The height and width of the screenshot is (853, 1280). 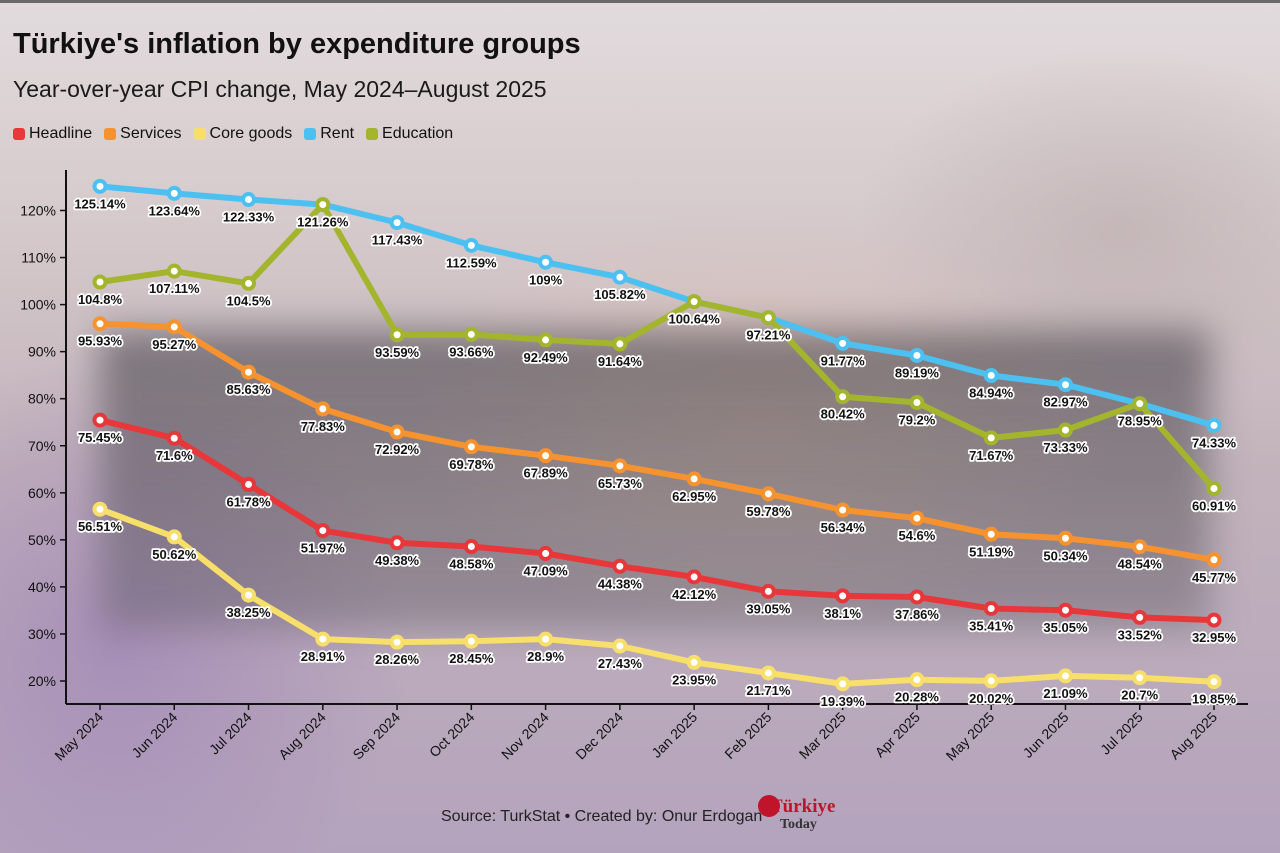 What do you see at coordinates (842, 613) in the screenshot?
I see `data-label-headline: 38.1%` at bounding box center [842, 613].